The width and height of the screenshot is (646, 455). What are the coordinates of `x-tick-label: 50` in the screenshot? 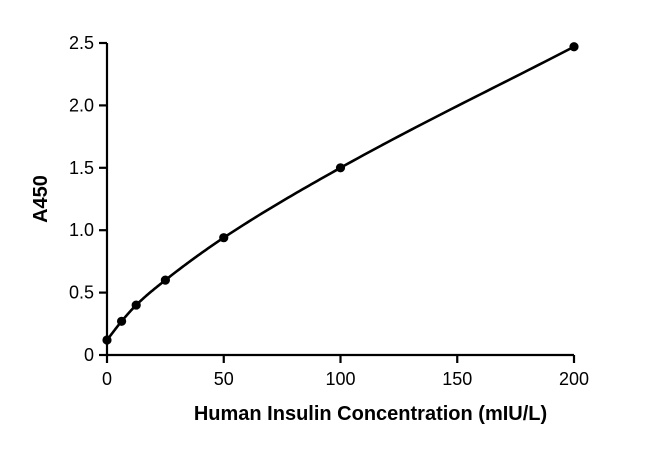 It's located at (224, 379).